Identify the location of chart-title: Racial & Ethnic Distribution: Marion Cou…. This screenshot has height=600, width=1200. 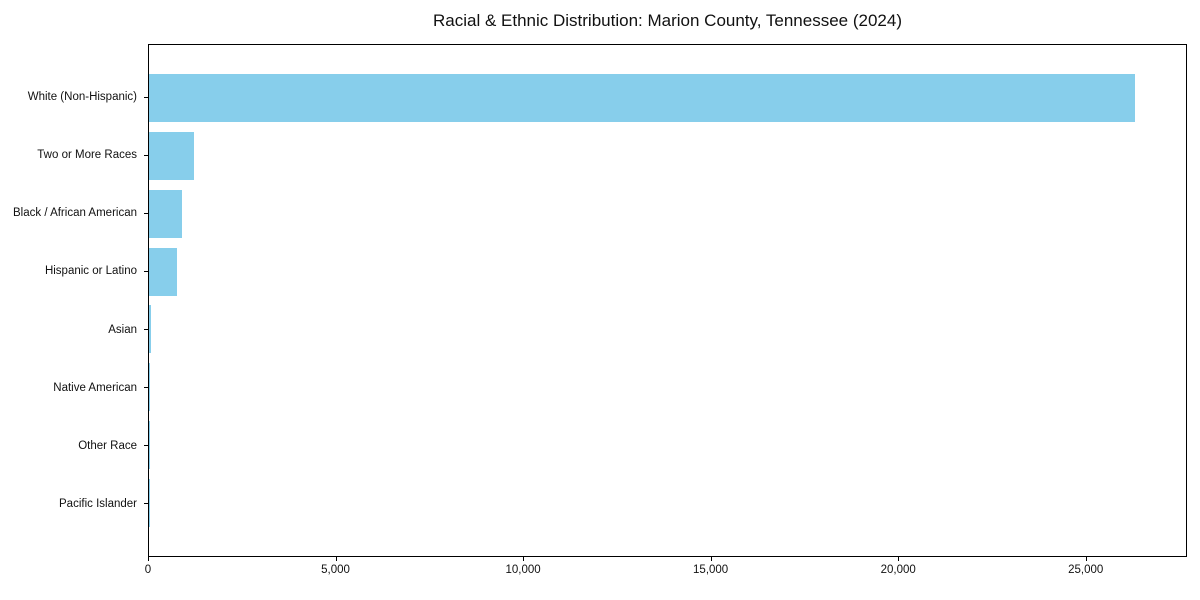
(667, 20).